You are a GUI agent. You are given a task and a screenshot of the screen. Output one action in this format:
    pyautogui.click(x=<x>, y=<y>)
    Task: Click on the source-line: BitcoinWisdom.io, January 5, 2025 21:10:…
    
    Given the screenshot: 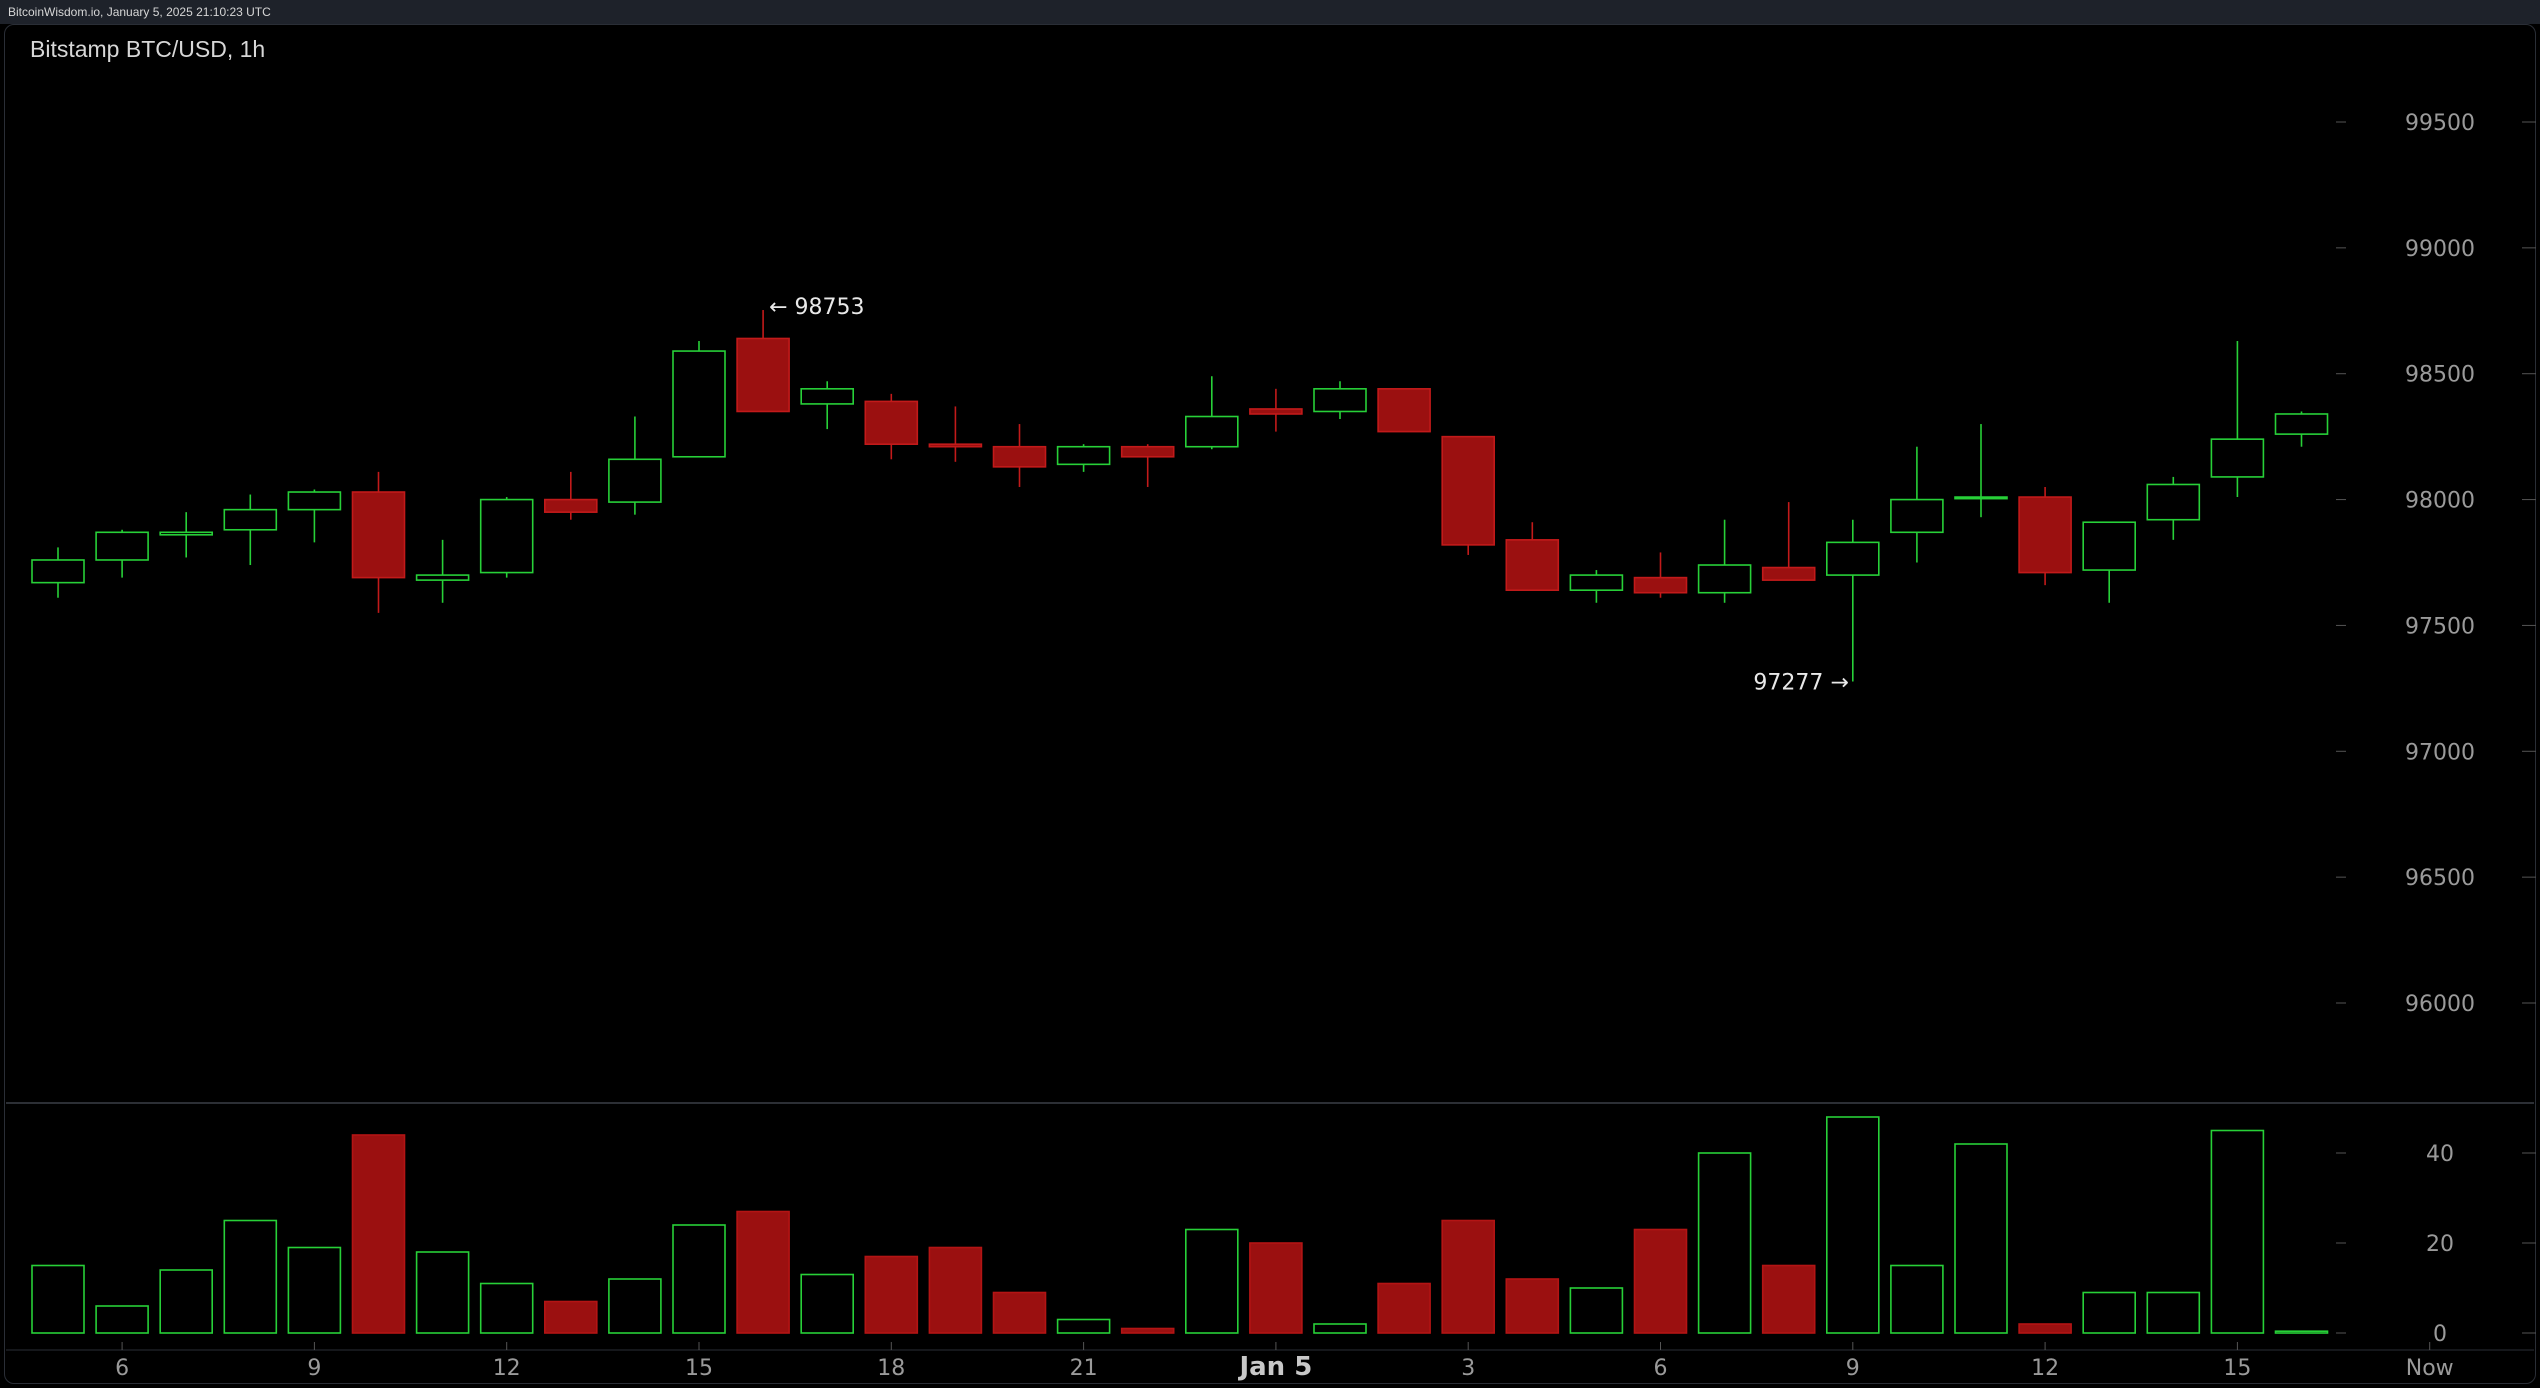 What is the action you would take?
    pyautogui.click(x=139, y=12)
    